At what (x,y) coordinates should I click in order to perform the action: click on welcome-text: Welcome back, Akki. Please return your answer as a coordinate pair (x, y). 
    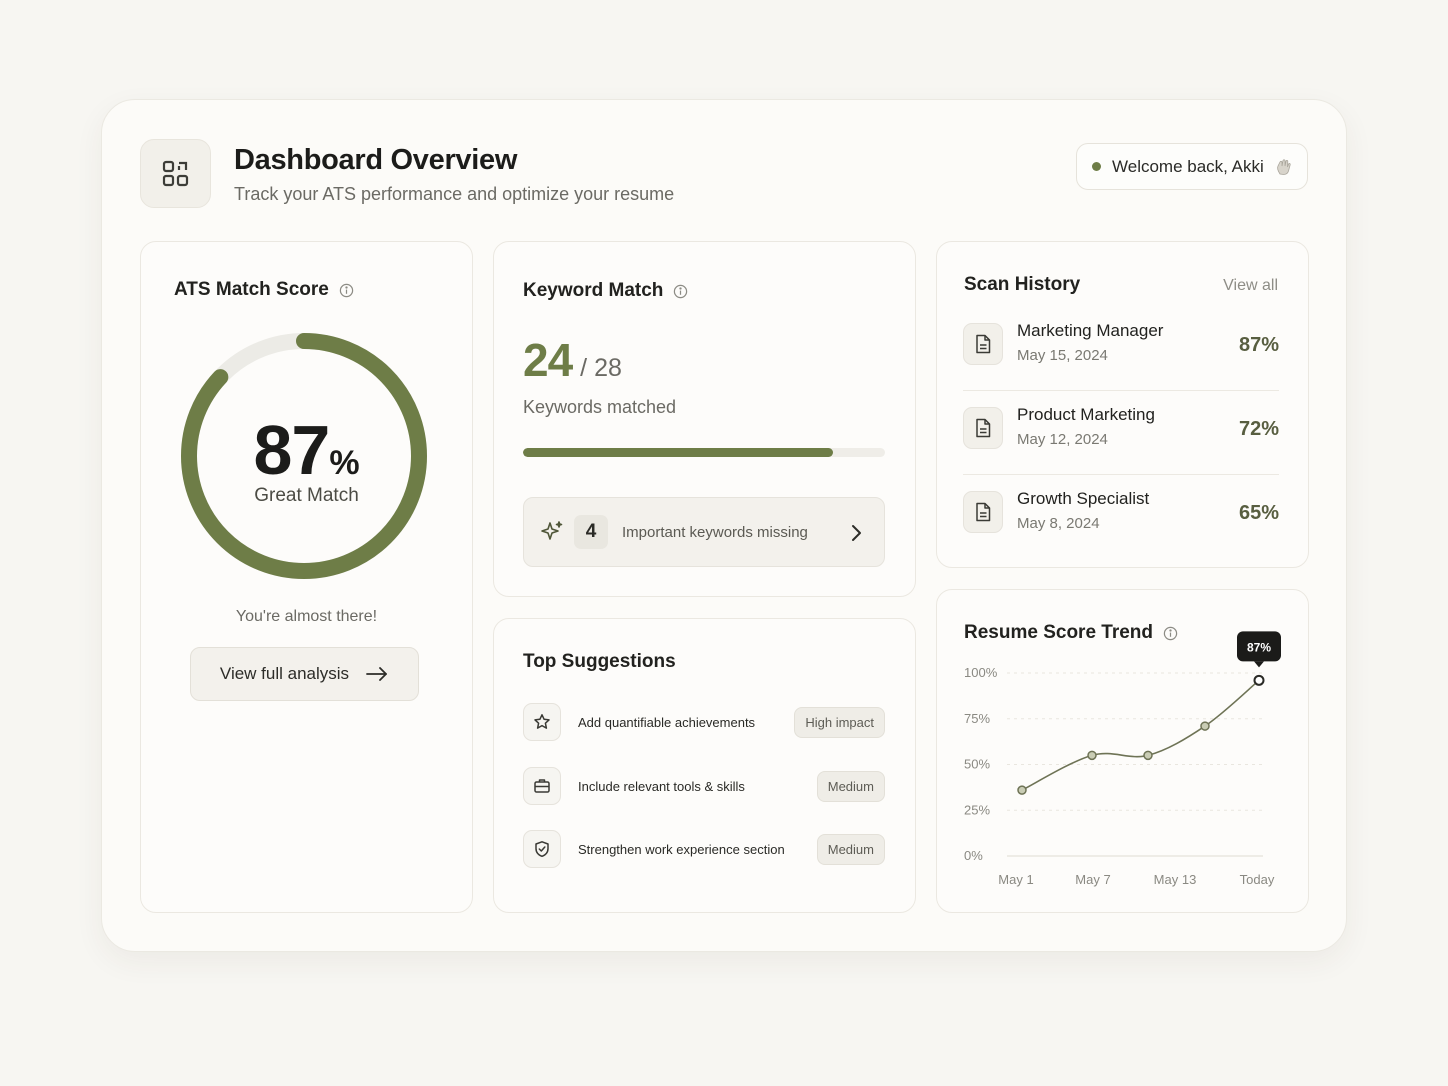
    Looking at the image, I should click on (1188, 166).